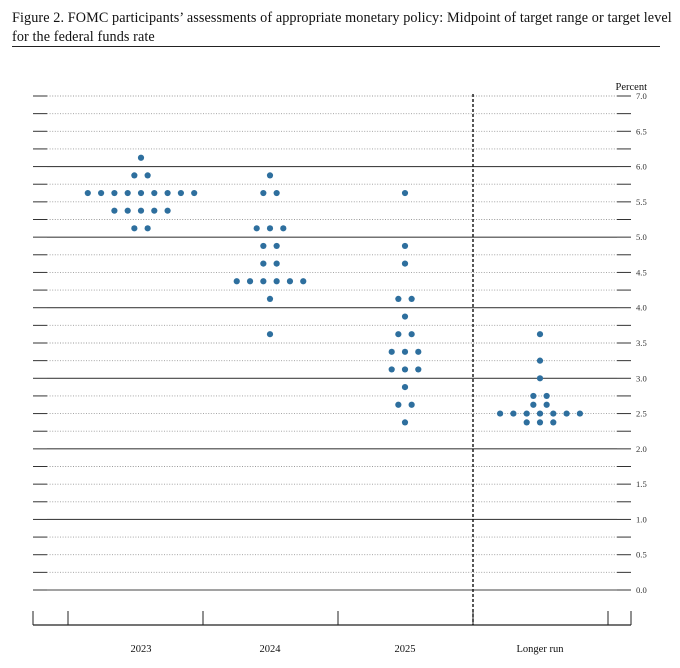 The width and height of the screenshot is (680, 668). I want to click on x-category-label: 2024, so click(271, 649).